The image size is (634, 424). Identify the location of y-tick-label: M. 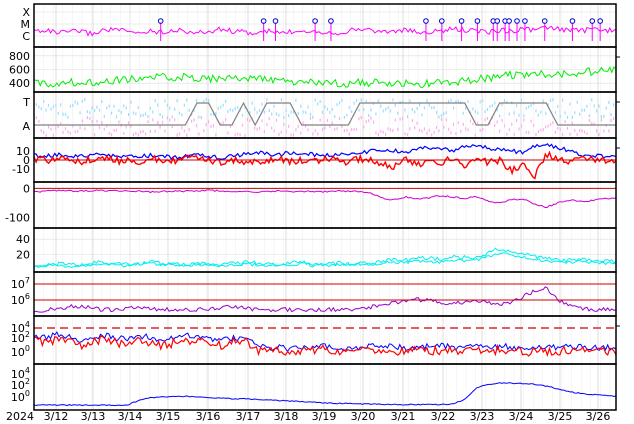
(26, 24).